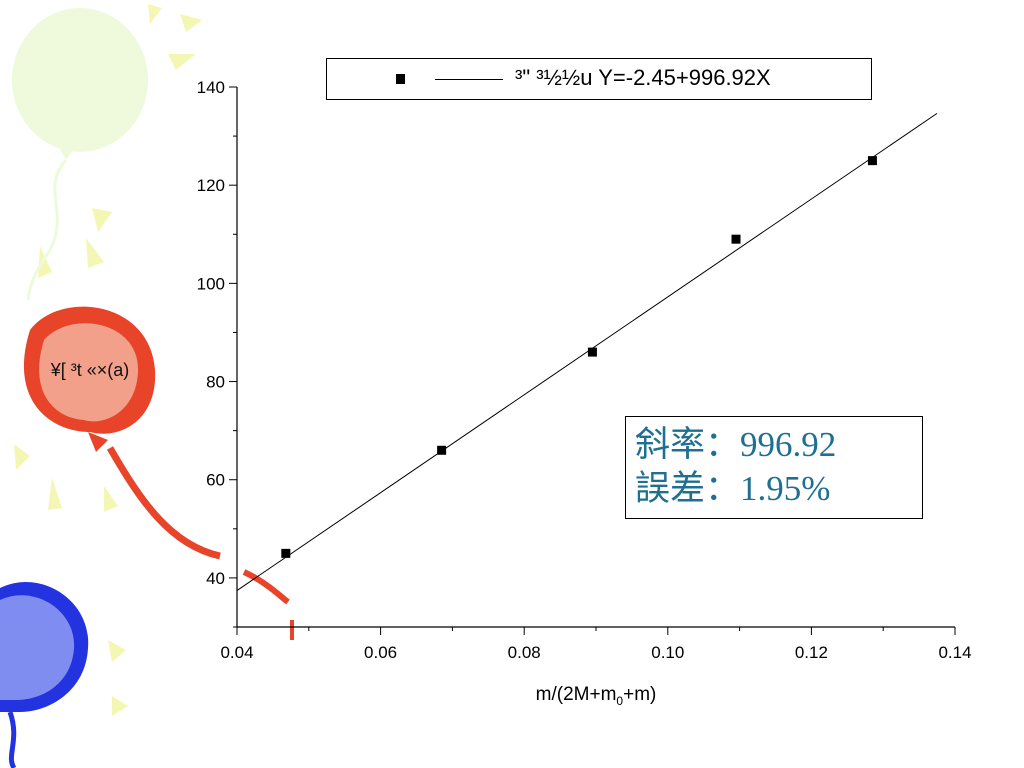 The image size is (1024, 768). Describe the element at coordinates (211, 185) in the screenshot. I see `y-tick-label: 120` at that location.